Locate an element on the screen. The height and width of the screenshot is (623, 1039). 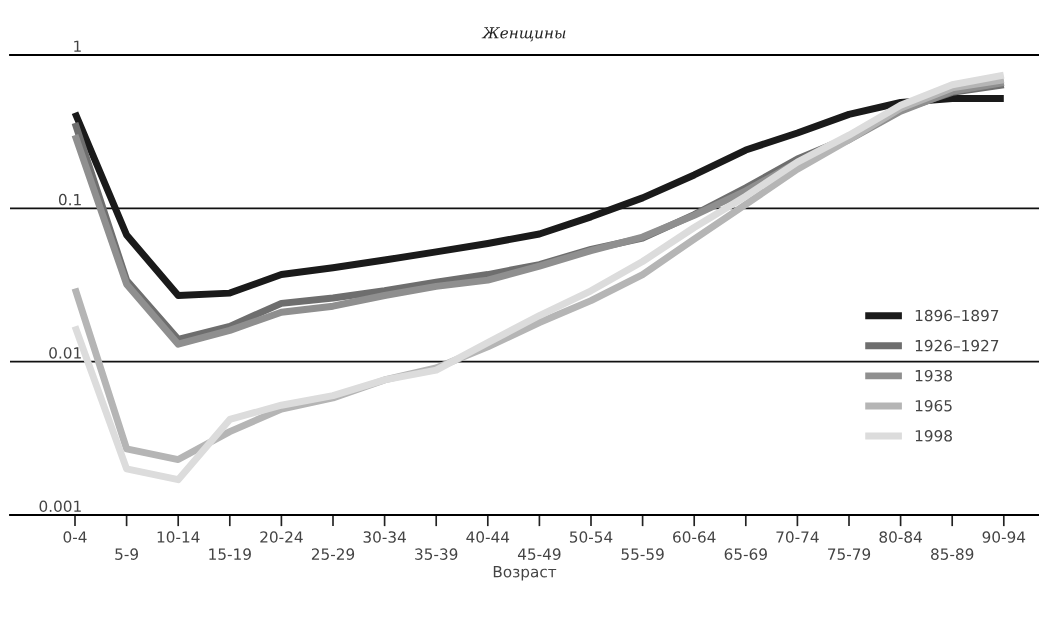
x-tick-label: 70-74 is located at coordinates (797, 537).